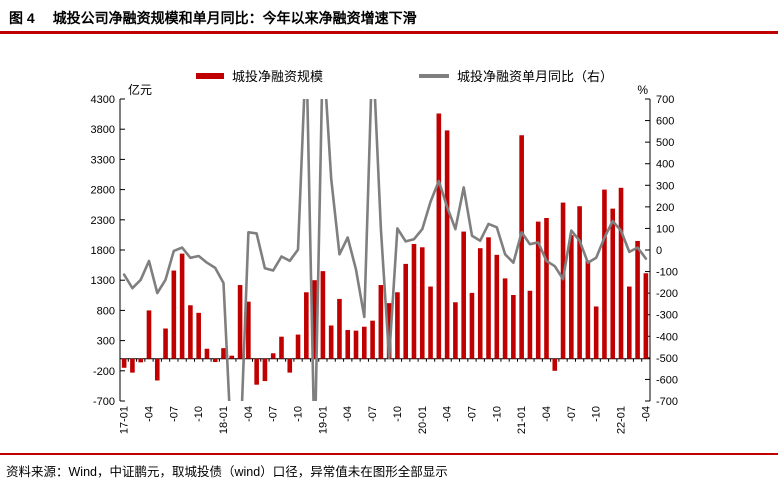 This screenshot has height=491, width=778. Describe the element at coordinates (667, 337) in the screenshot. I see `right-axis-tick-label: -400` at that location.